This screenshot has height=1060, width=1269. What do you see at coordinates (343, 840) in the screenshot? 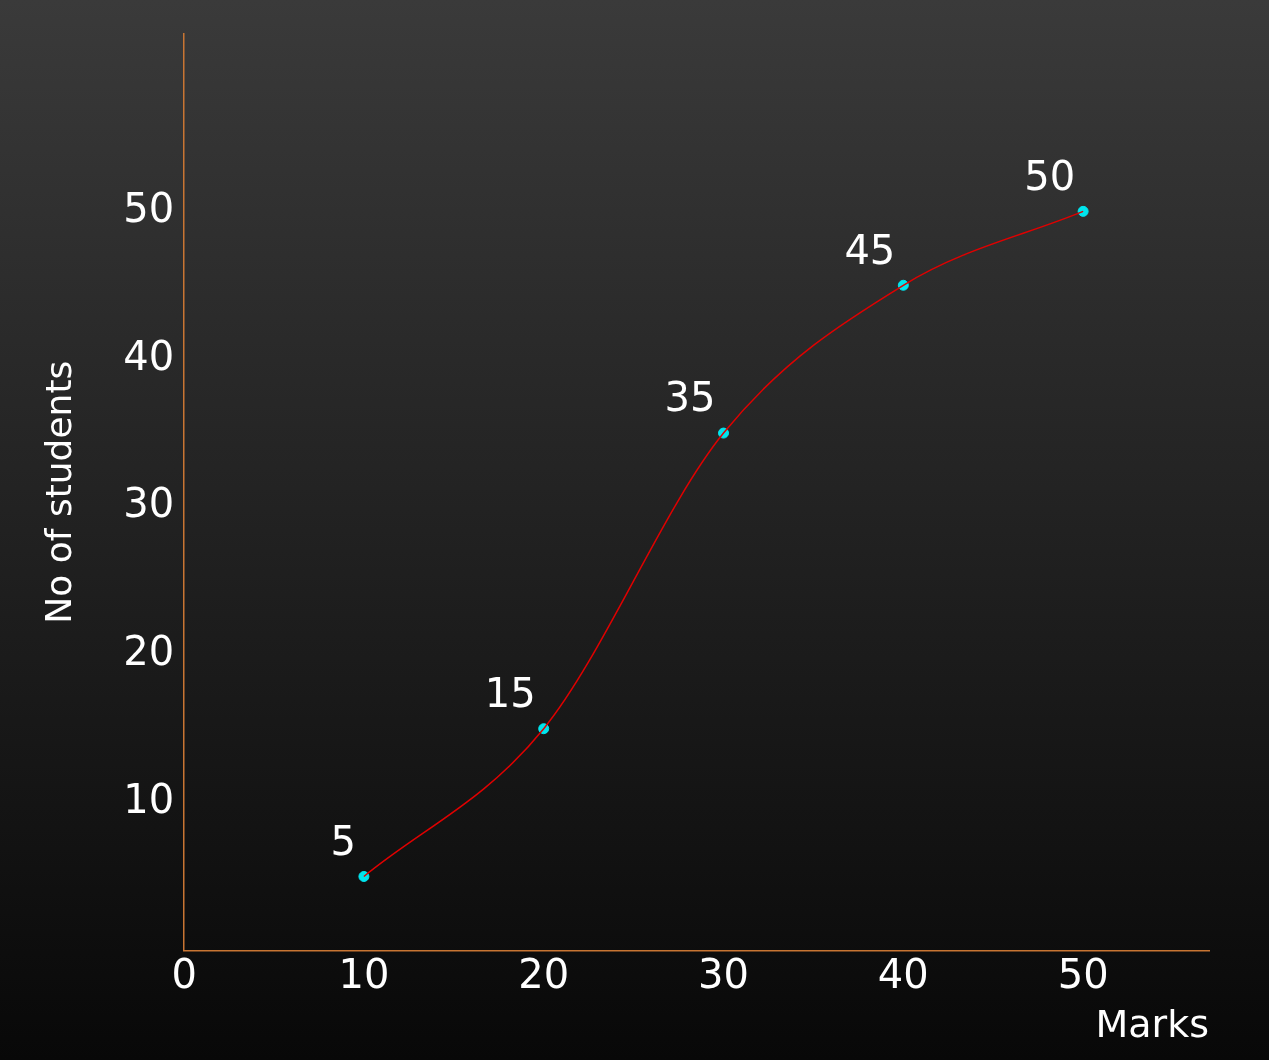
I see `data-label: 5` at bounding box center [343, 840].